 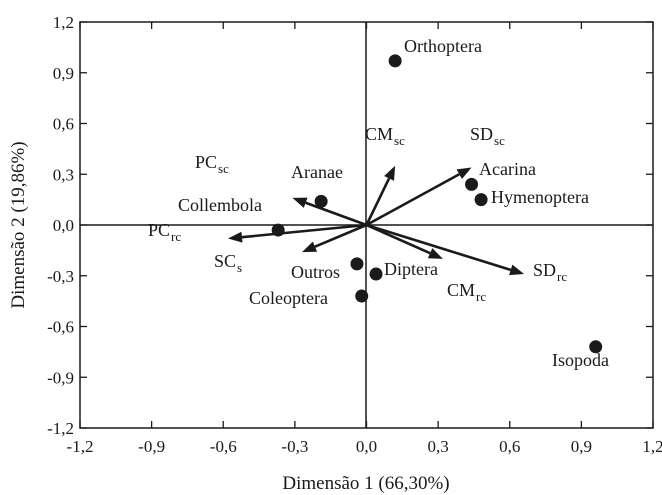 What do you see at coordinates (60, 428) in the screenshot?
I see `y-tick-label: -1,2` at bounding box center [60, 428].